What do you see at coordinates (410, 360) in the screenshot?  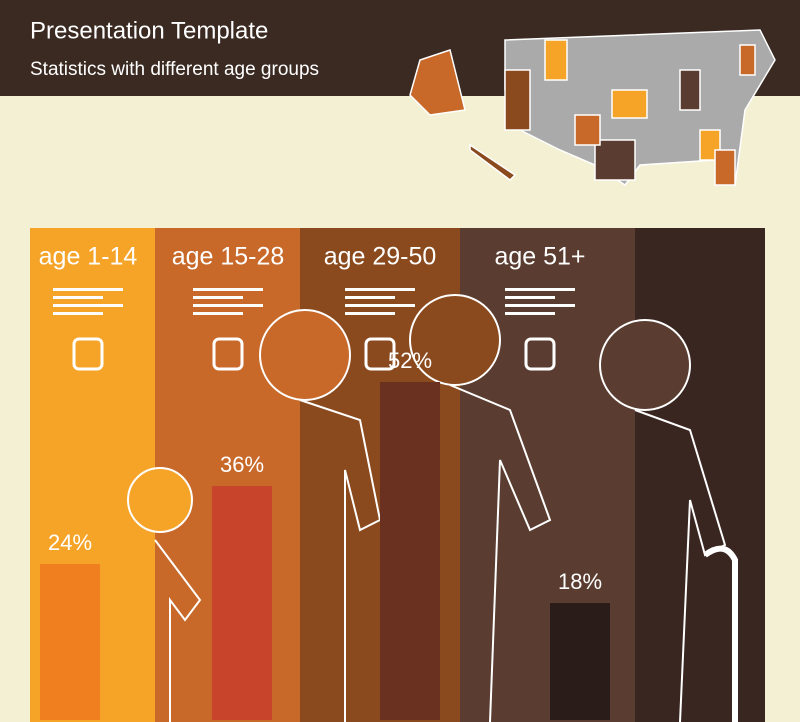 I see `value-label: 52%` at bounding box center [410, 360].